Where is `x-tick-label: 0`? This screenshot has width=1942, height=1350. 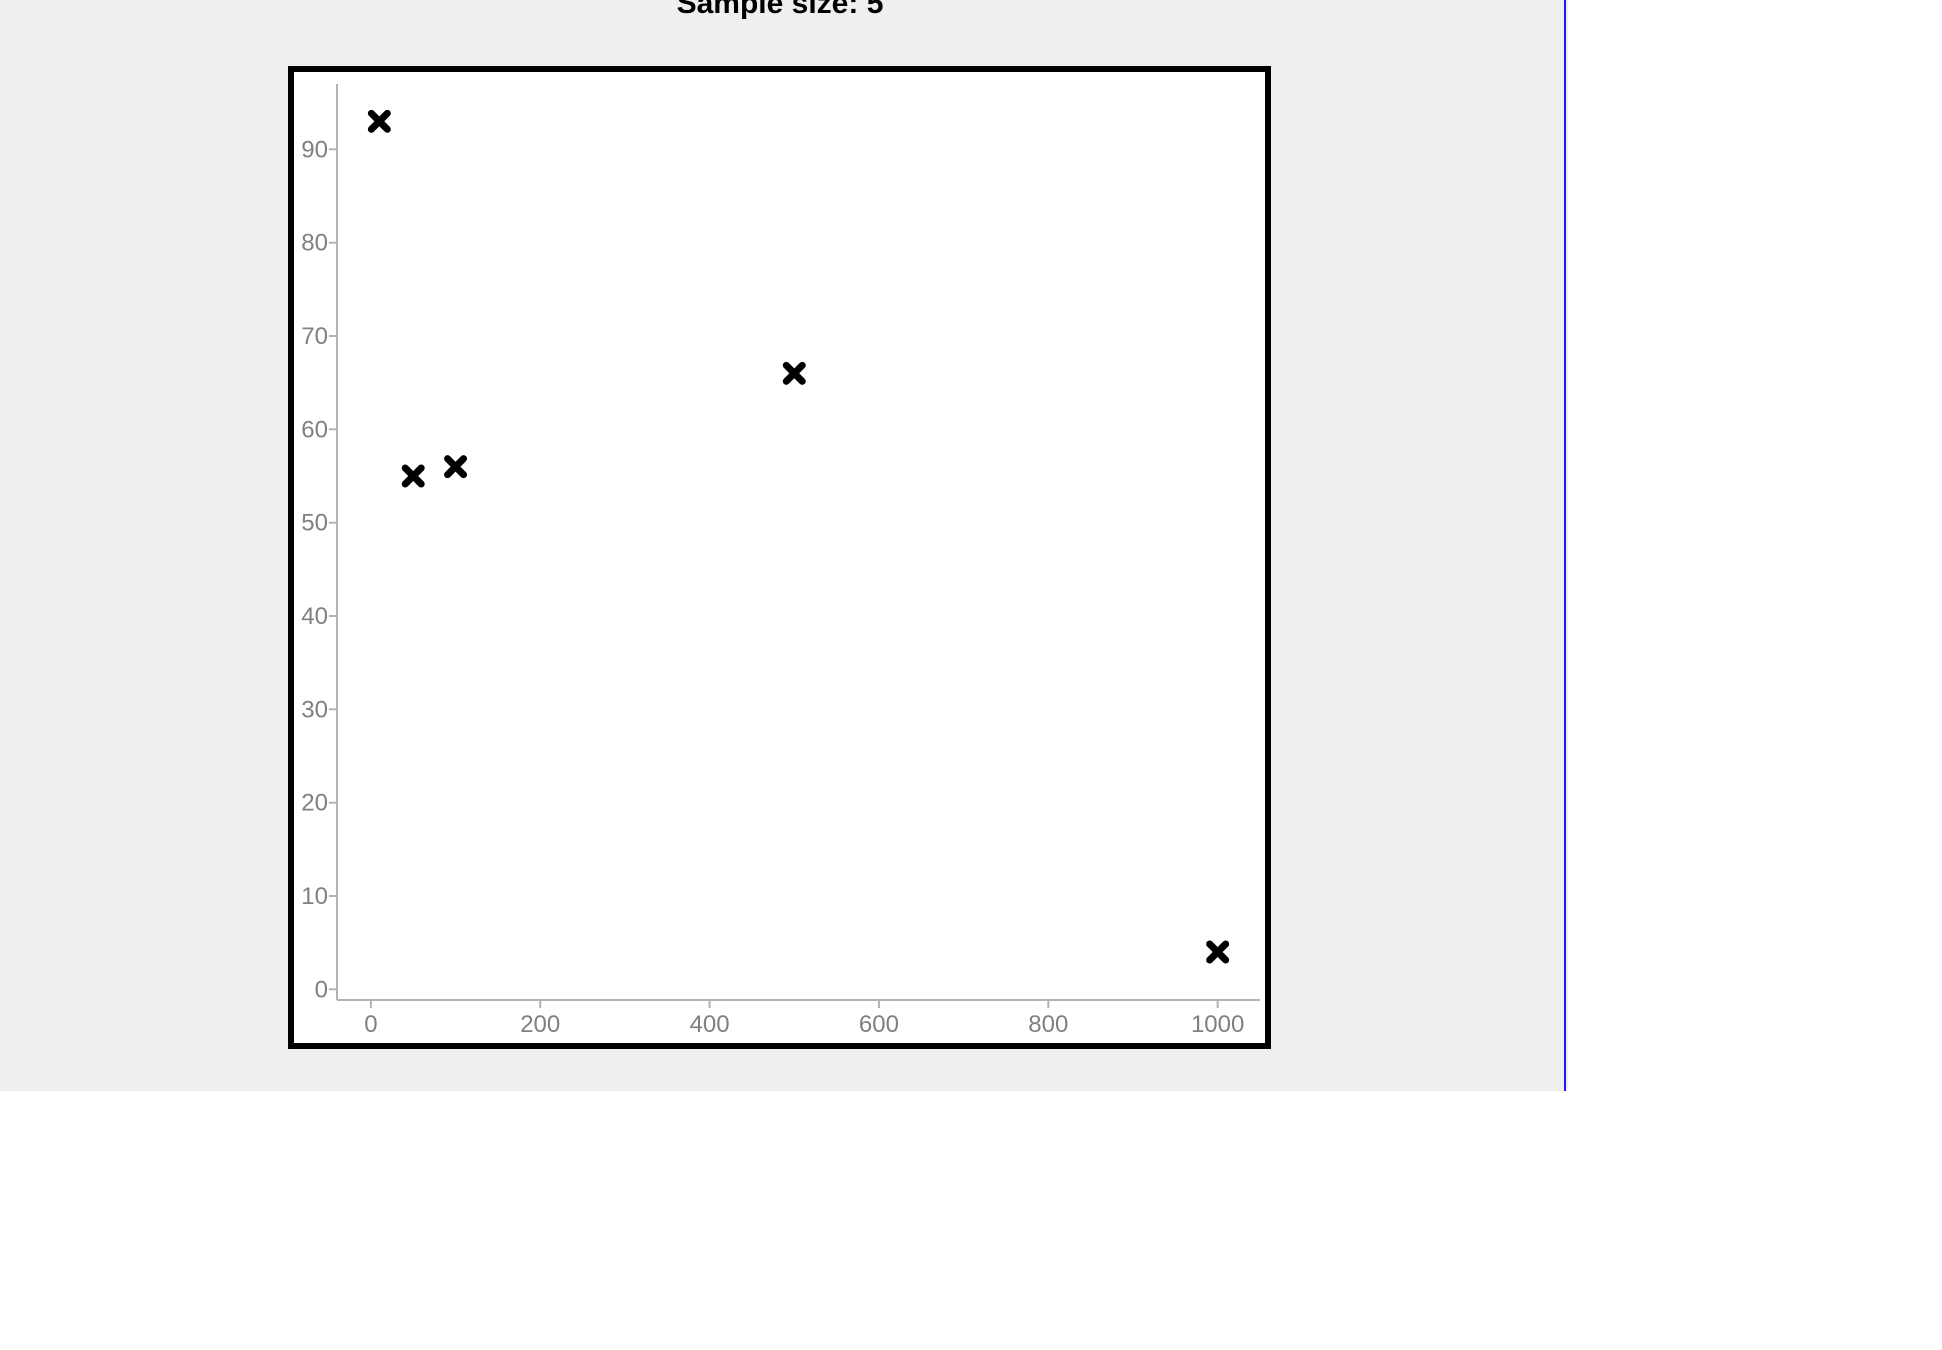 x-tick-label: 0 is located at coordinates (370, 1024).